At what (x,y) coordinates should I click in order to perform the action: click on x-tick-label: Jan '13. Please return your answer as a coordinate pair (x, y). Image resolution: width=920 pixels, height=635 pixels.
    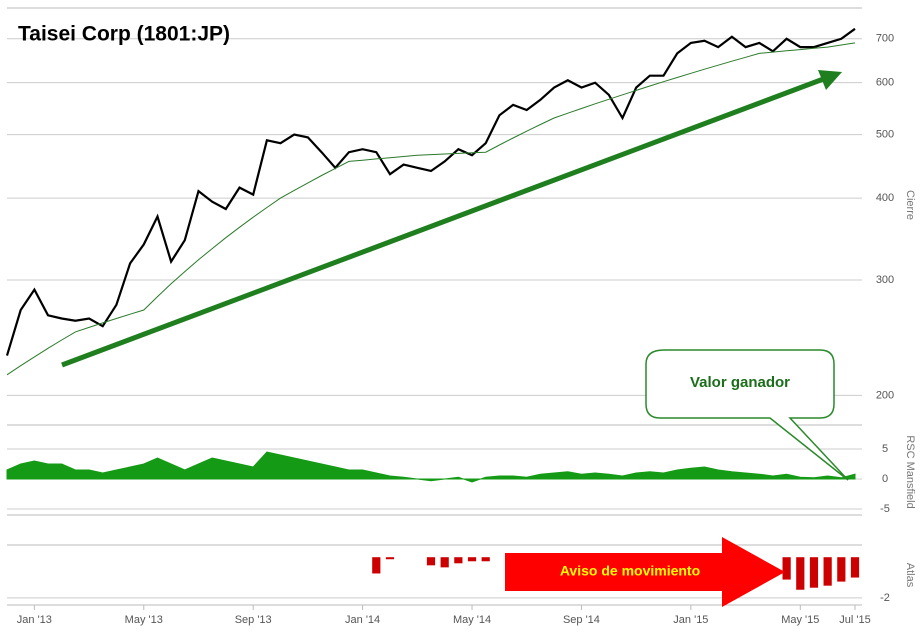
    Looking at the image, I should click on (34, 620).